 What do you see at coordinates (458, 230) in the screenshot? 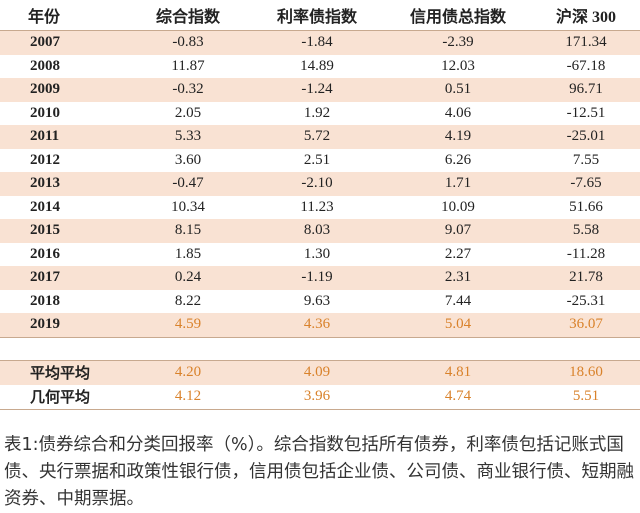
I see `value-cell: 9.07` at bounding box center [458, 230].